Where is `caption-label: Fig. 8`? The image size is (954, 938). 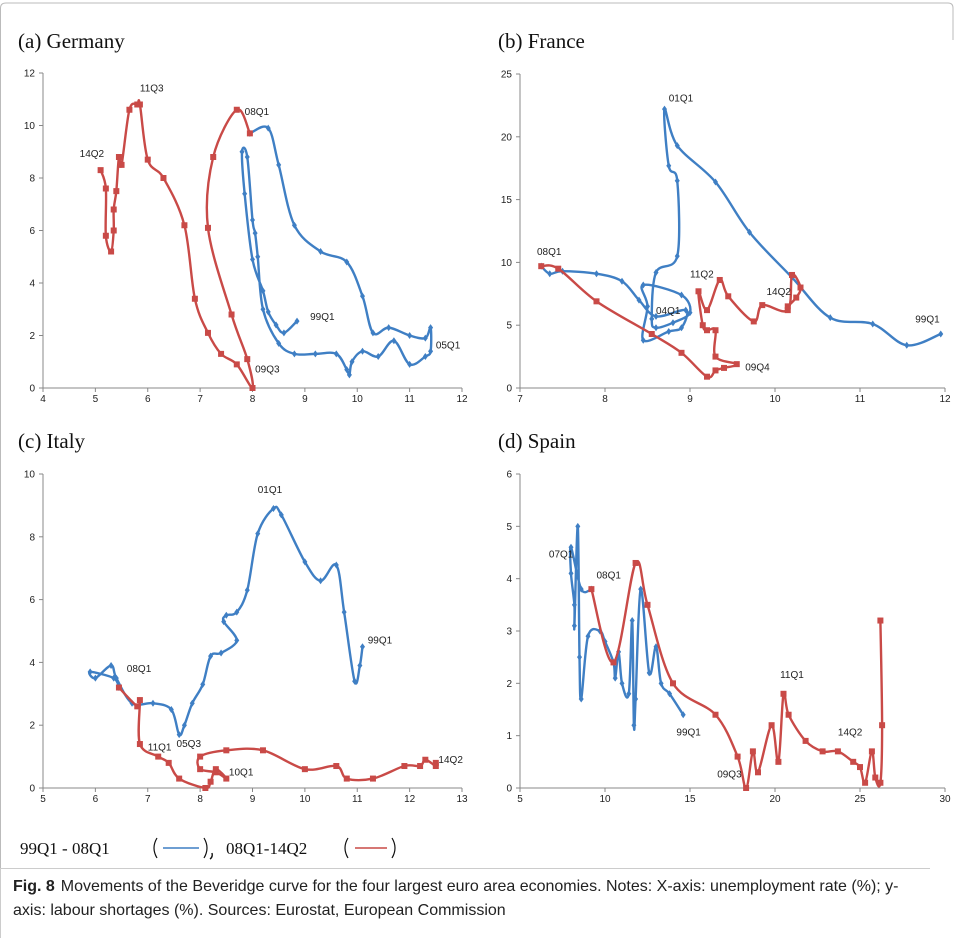
caption-label: Fig. 8 is located at coordinates (34, 886).